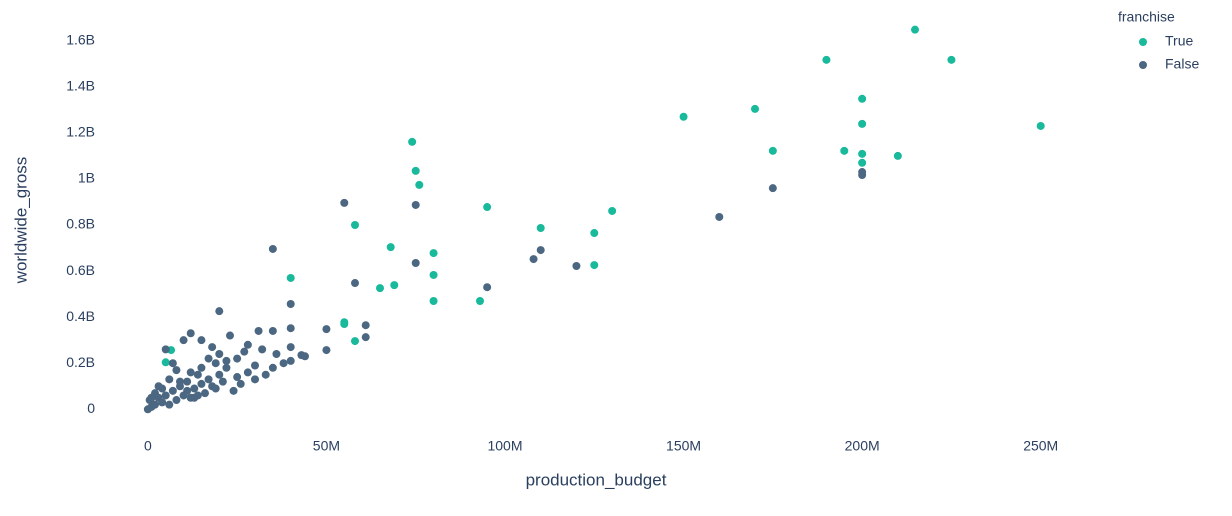  What do you see at coordinates (683, 446) in the screenshot?
I see `x-tick-label: 150M` at bounding box center [683, 446].